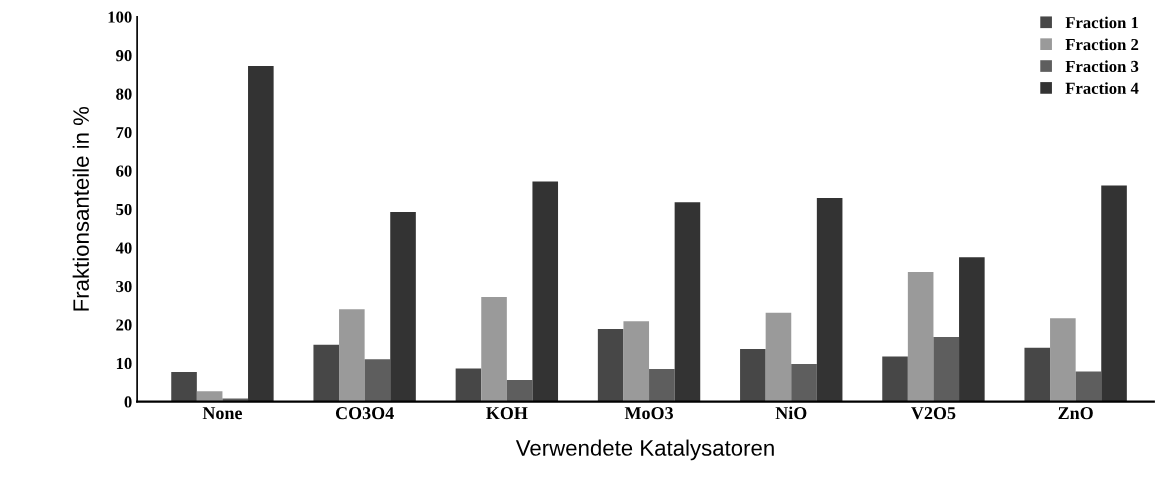 This screenshot has height=481, width=1162. I want to click on legend-label: Fraction 2, so click(1102, 44).